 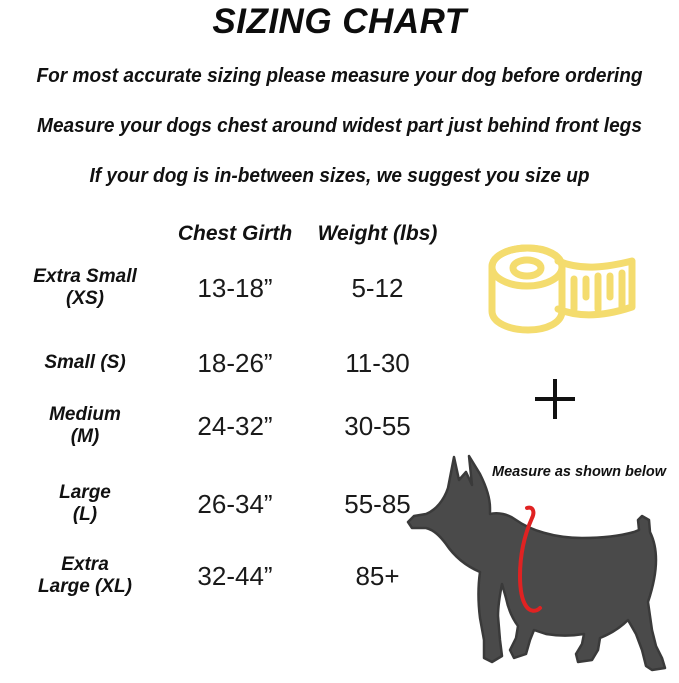 I want to click on column-header-weight: Weight (lbs), so click(x=377, y=233).